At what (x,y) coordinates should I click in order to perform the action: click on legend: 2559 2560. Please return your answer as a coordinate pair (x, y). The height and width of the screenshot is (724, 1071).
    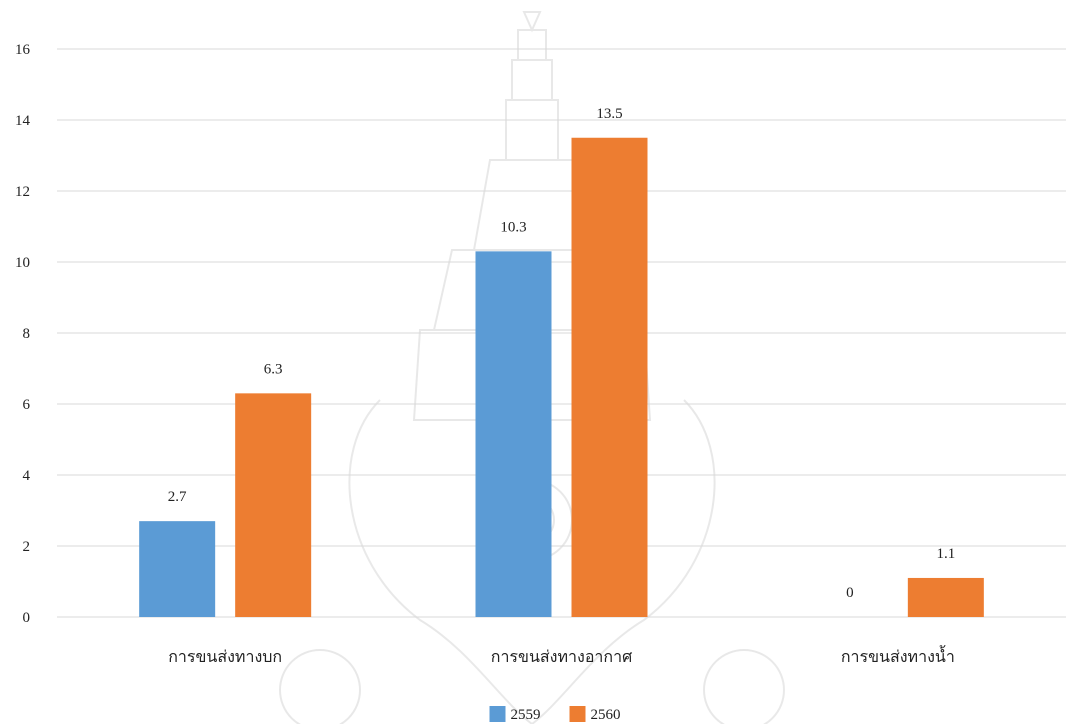
    Looking at the image, I should click on (555, 714).